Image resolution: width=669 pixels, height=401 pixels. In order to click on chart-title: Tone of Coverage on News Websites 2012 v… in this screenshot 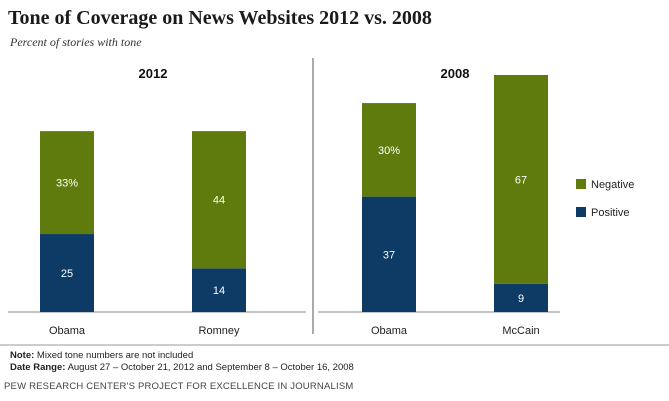, I will do `click(220, 18)`.